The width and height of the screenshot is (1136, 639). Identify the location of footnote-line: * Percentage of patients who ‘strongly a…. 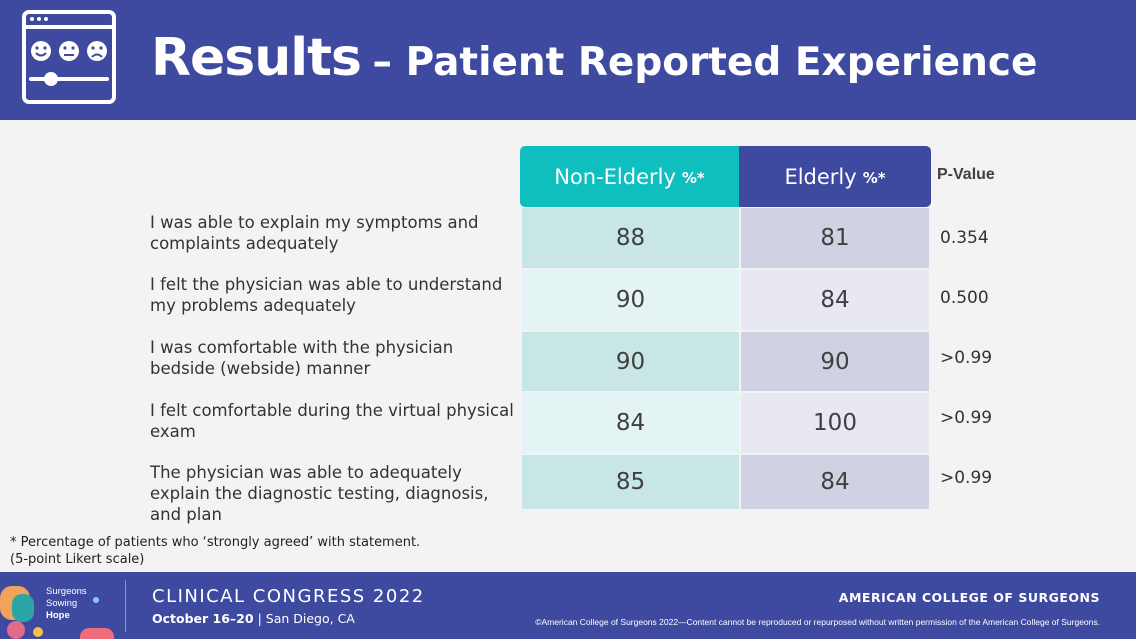
(215, 542).